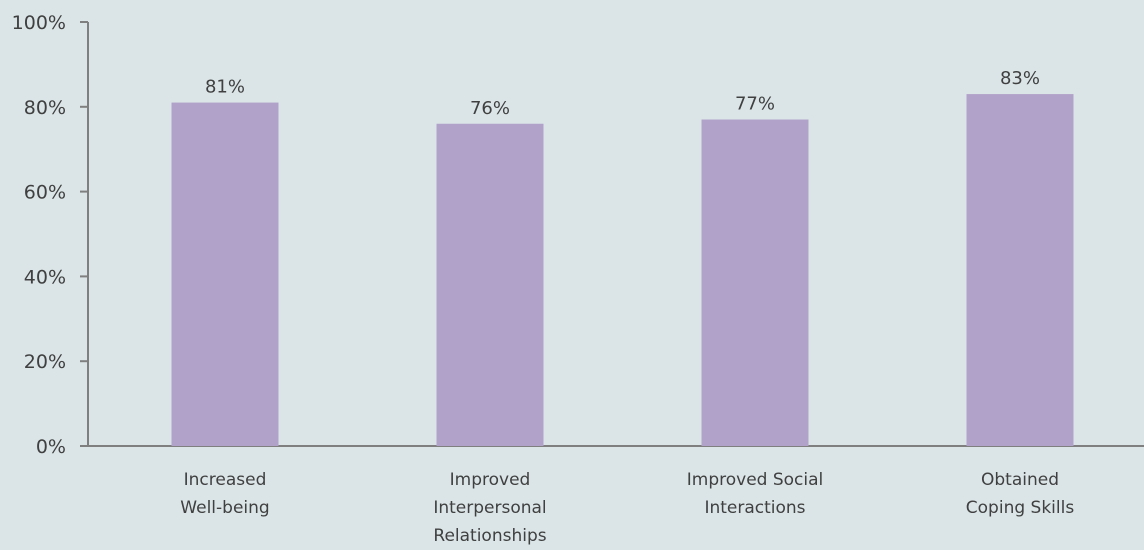 Image resolution: width=1144 pixels, height=550 pixels. What do you see at coordinates (50, 235) in the screenshot?
I see `y-axis: 0% 20% 40% 60% 80% 100%` at bounding box center [50, 235].